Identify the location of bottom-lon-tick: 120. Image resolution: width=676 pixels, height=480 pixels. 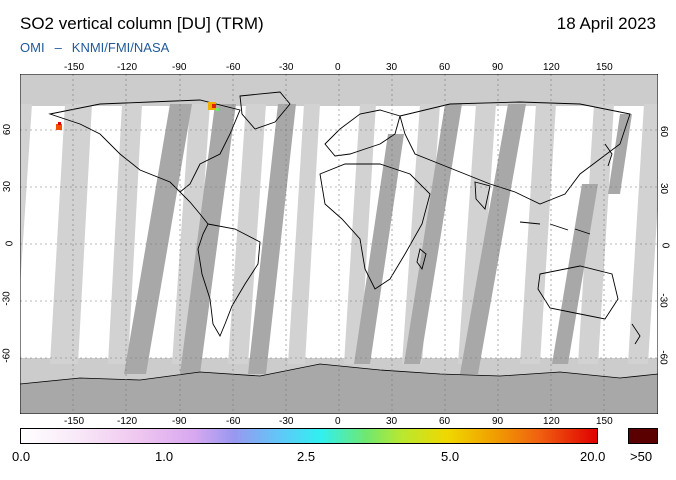
(551, 421).